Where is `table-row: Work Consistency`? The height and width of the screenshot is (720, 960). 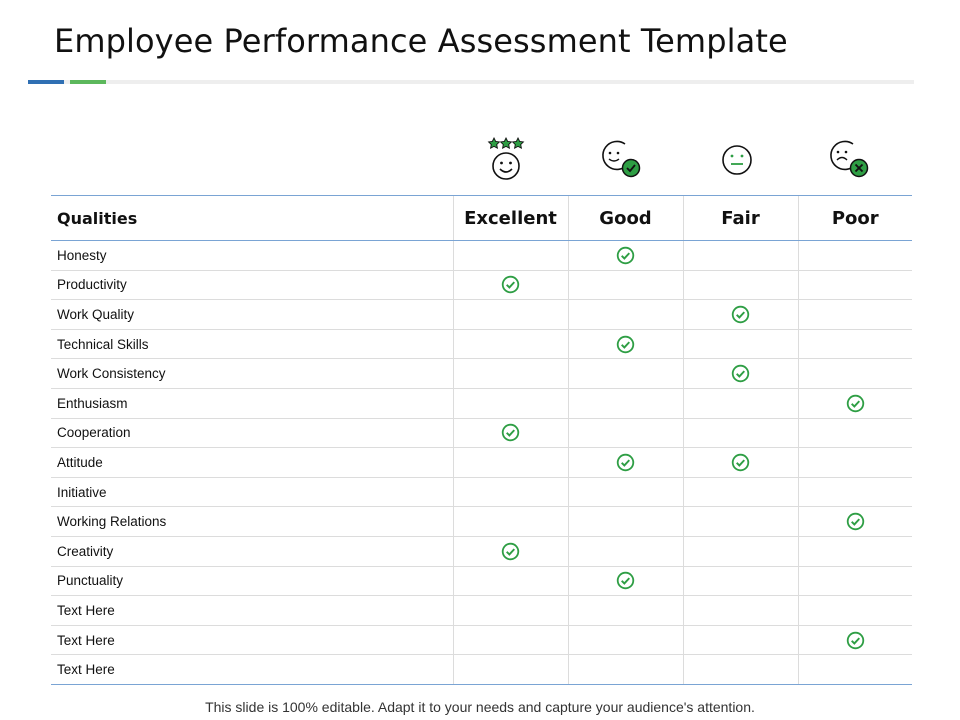
table-row: Work Consistency is located at coordinates (481, 373).